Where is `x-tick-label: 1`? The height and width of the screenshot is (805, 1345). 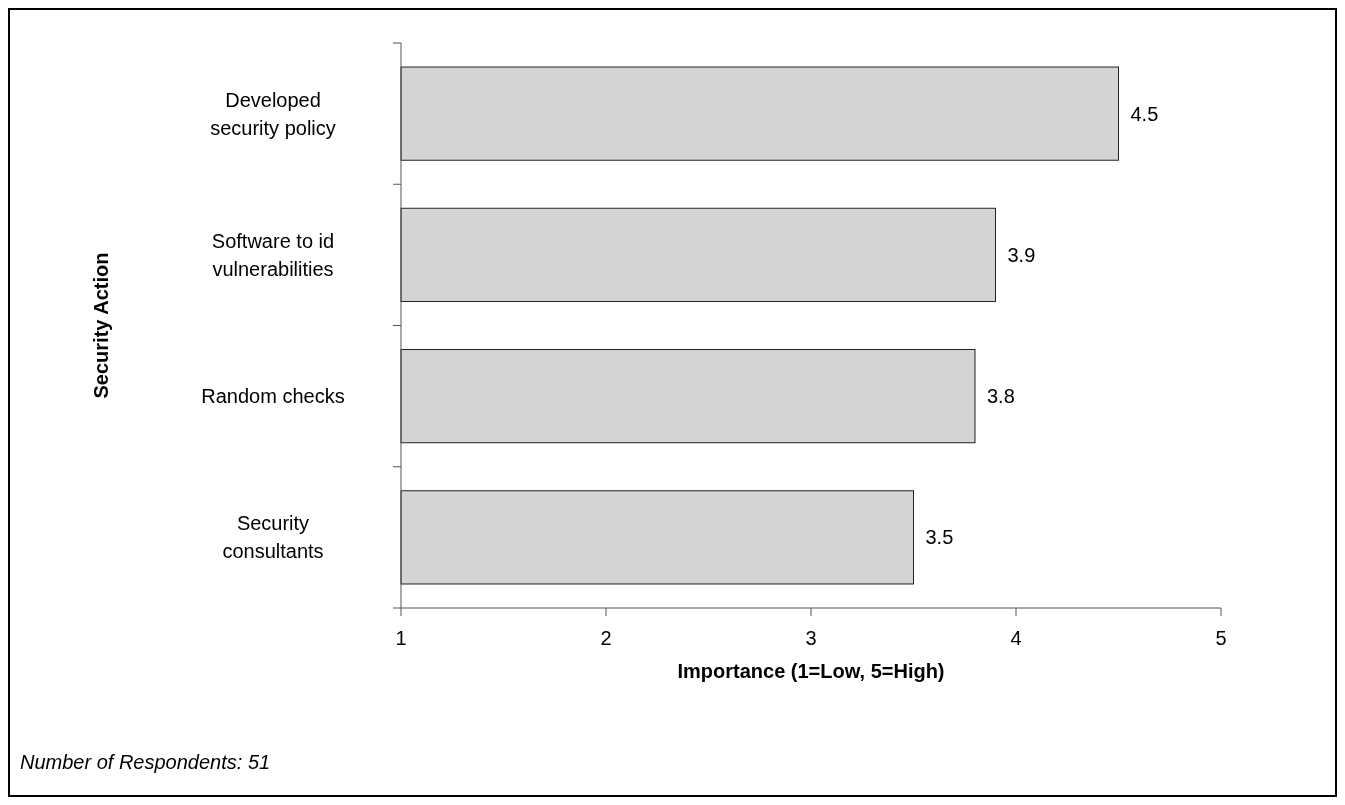
x-tick-label: 1 is located at coordinates (401, 638).